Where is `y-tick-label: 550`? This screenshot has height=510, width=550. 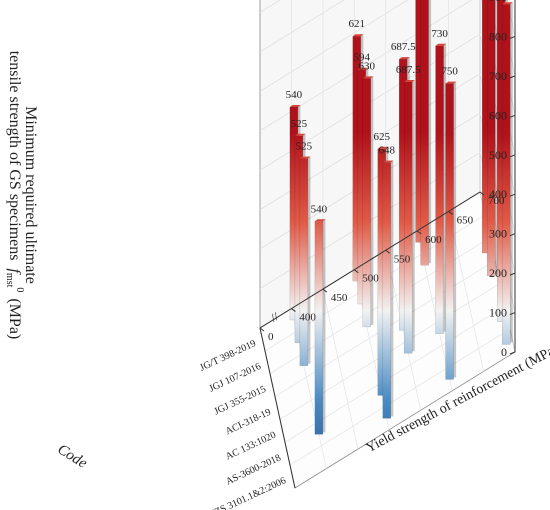
y-tick-label: 550 is located at coordinates (402, 259).